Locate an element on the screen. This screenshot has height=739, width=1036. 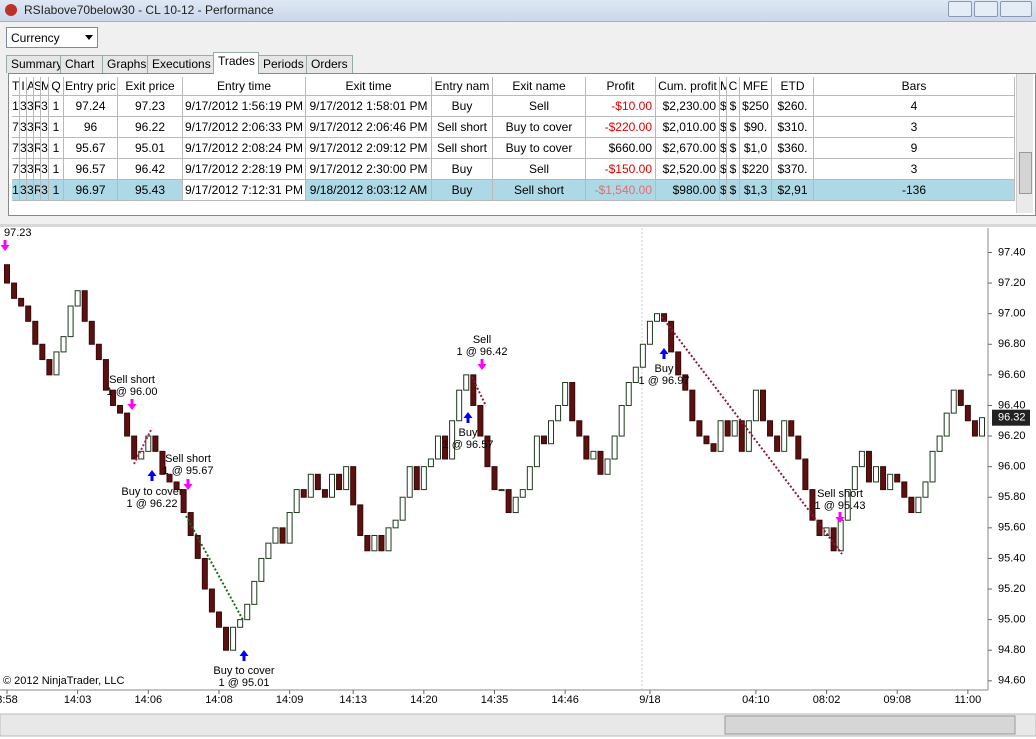
time-tick-label: 09:08 is located at coordinates (897, 700).